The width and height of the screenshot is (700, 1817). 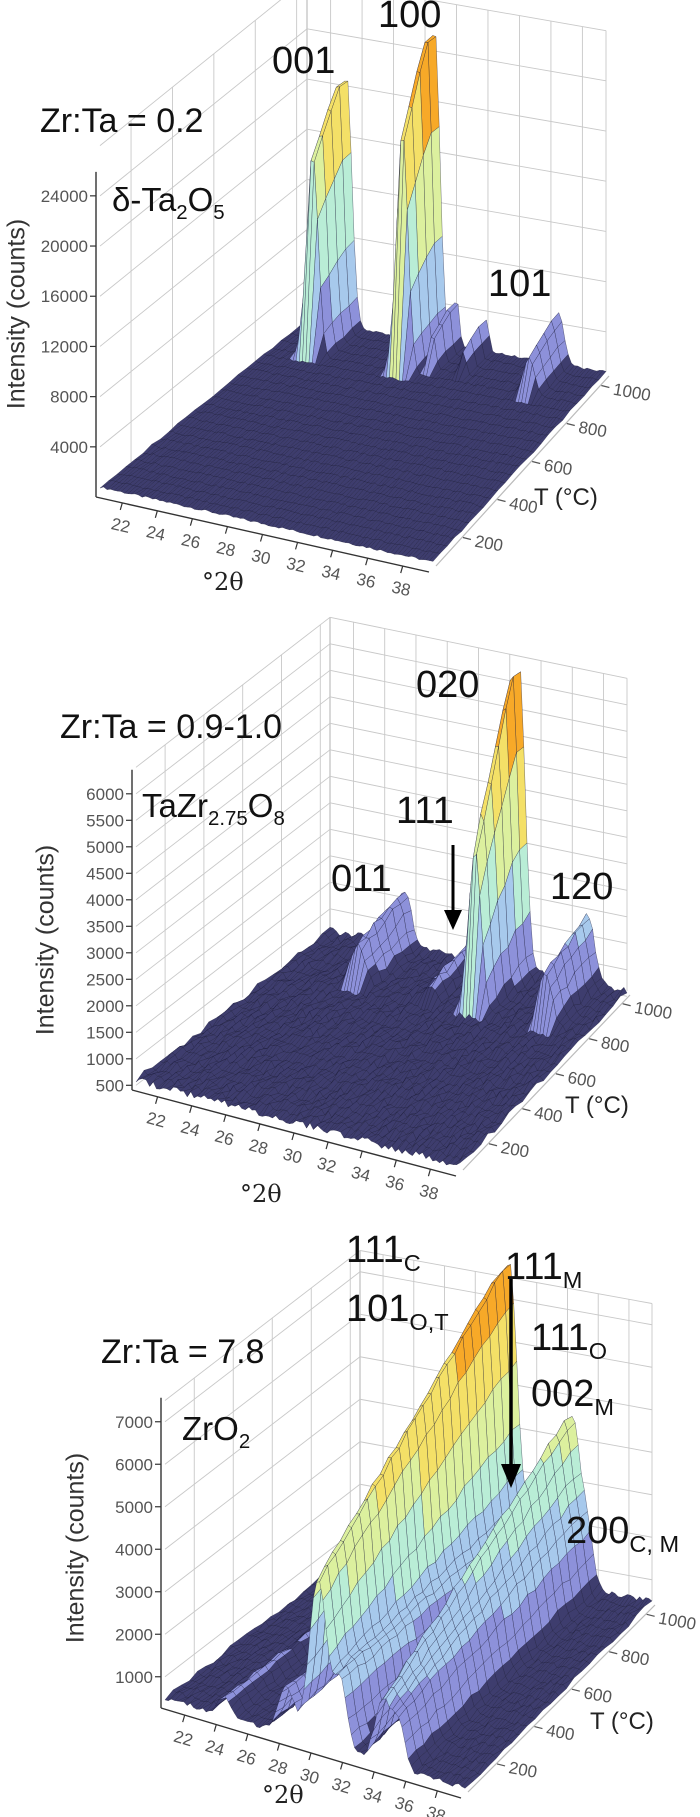 I want to click on z-tick-label: 6000, so click(x=105, y=794).